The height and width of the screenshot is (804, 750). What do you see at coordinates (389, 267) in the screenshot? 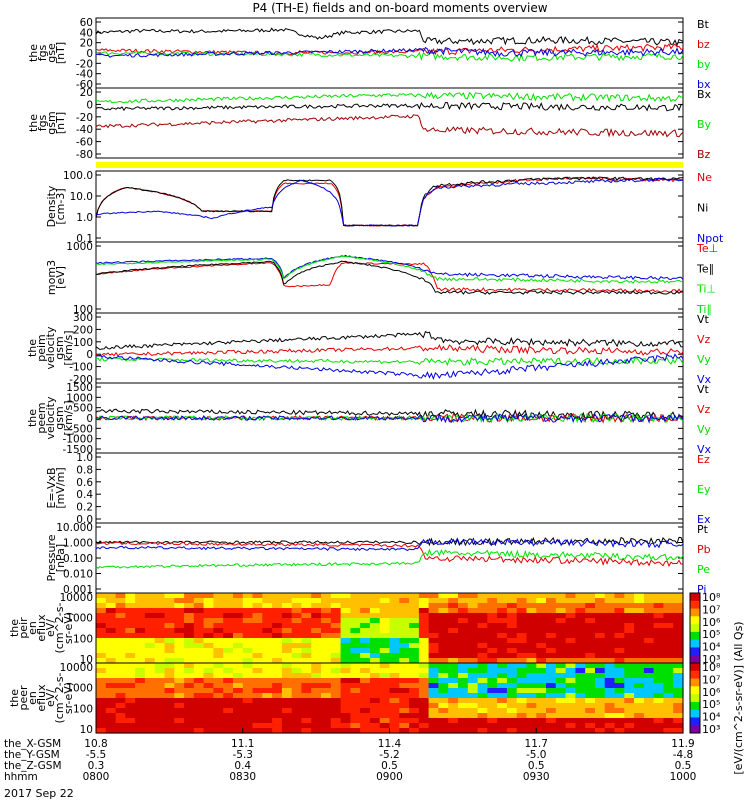
I see `series-line-Ti⊥` at bounding box center [389, 267].